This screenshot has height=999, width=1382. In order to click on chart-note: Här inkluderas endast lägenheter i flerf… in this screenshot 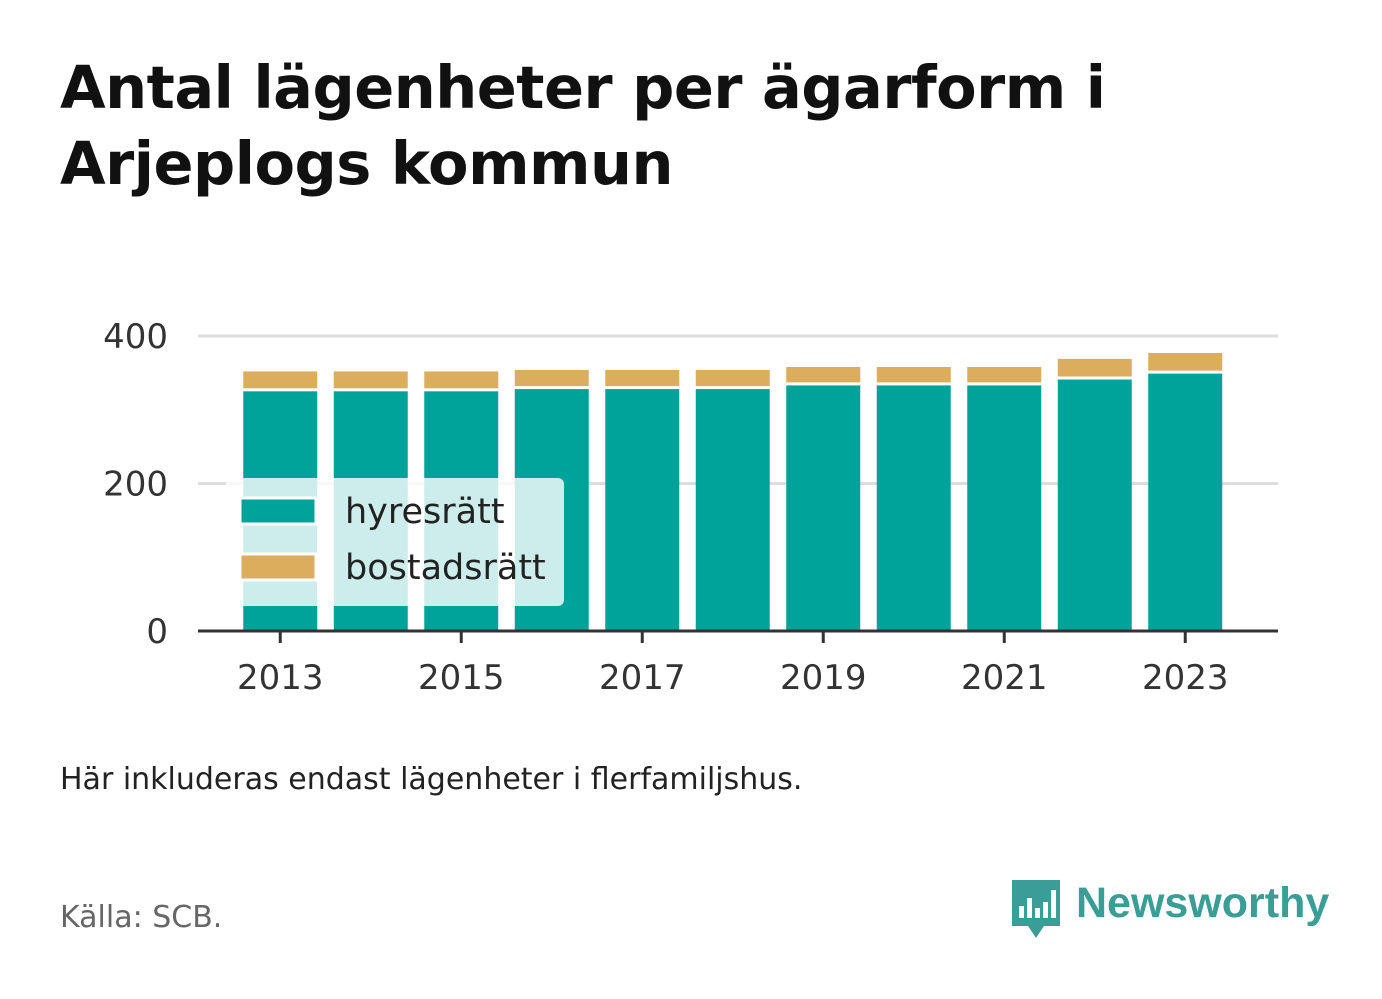, I will do `click(431, 779)`.